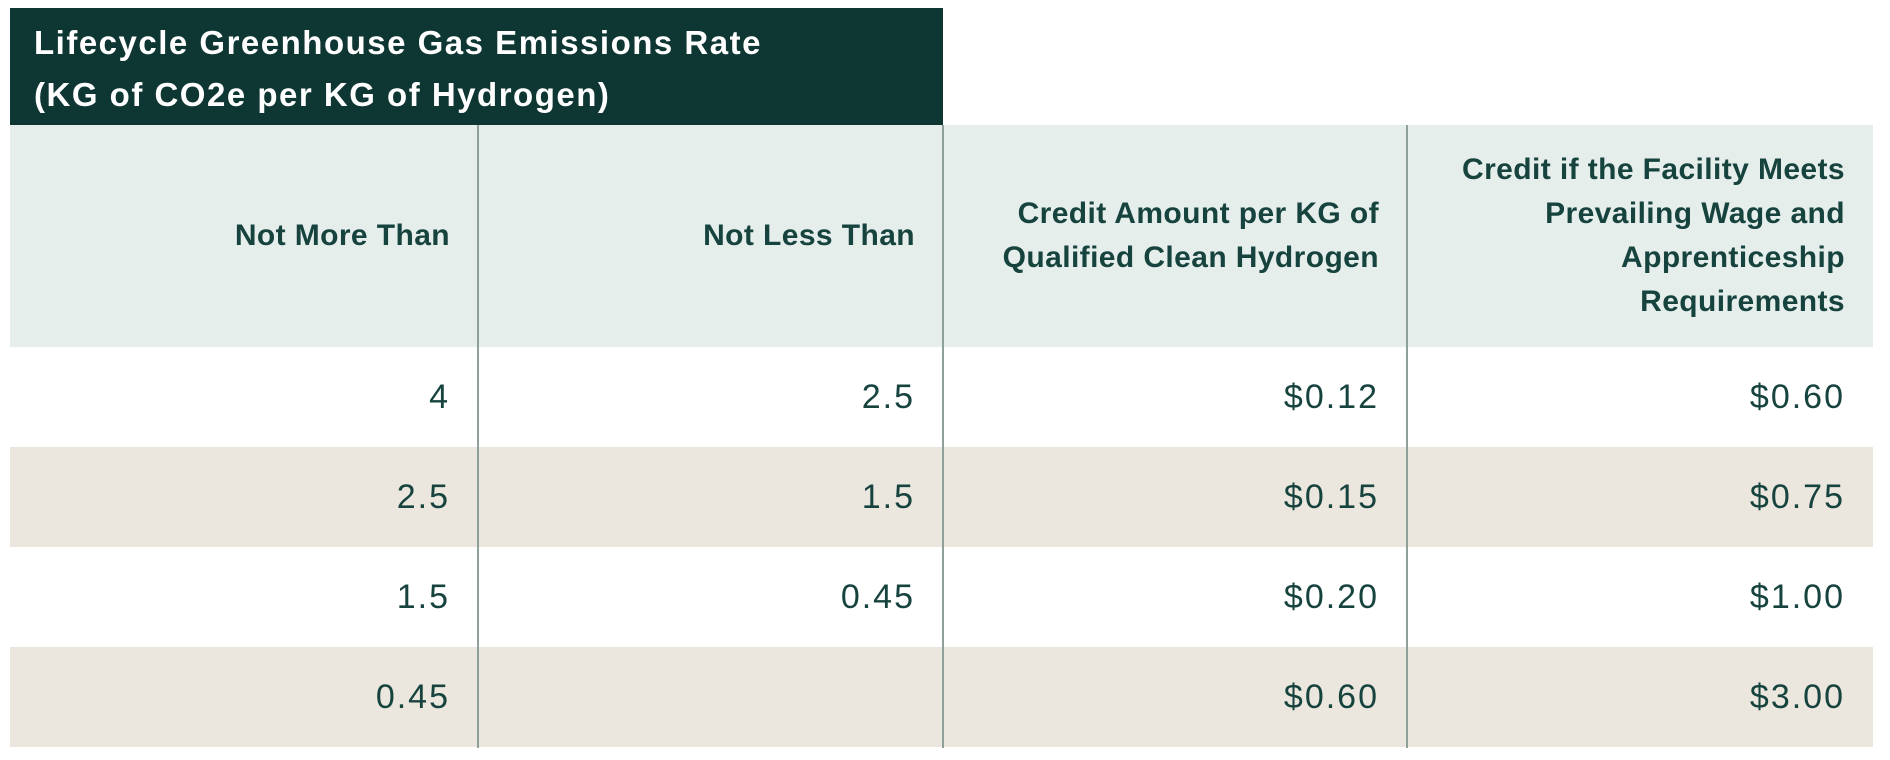 The height and width of the screenshot is (760, 1890). What do you see at coordinates (809, 235) in the screenshot?
I see `column-header-label: Not Less Than` at bounding box center [809, 235].